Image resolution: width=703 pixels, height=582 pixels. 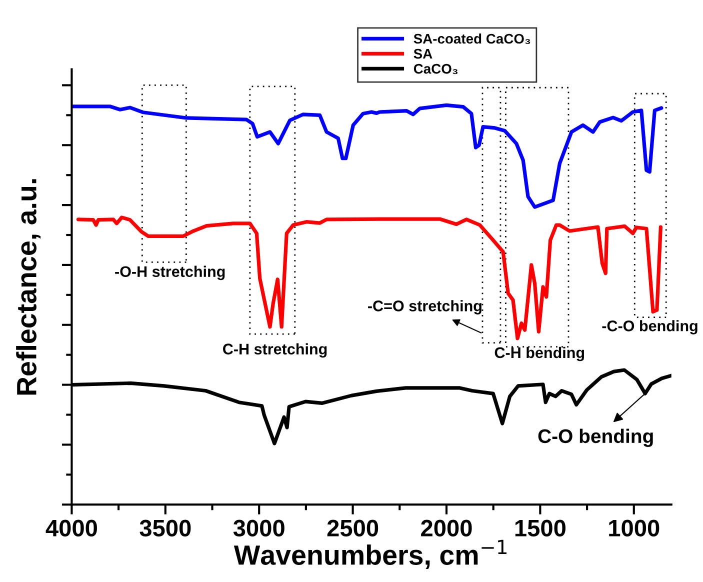 I want to click on legend-label: SA, so click(x=423, y=53).